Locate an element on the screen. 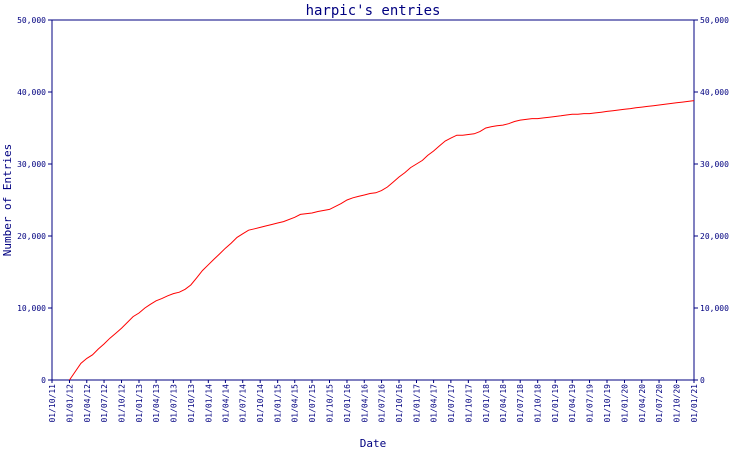  x-tick-label: 01/07/17 is located at coordinates (451, 403).